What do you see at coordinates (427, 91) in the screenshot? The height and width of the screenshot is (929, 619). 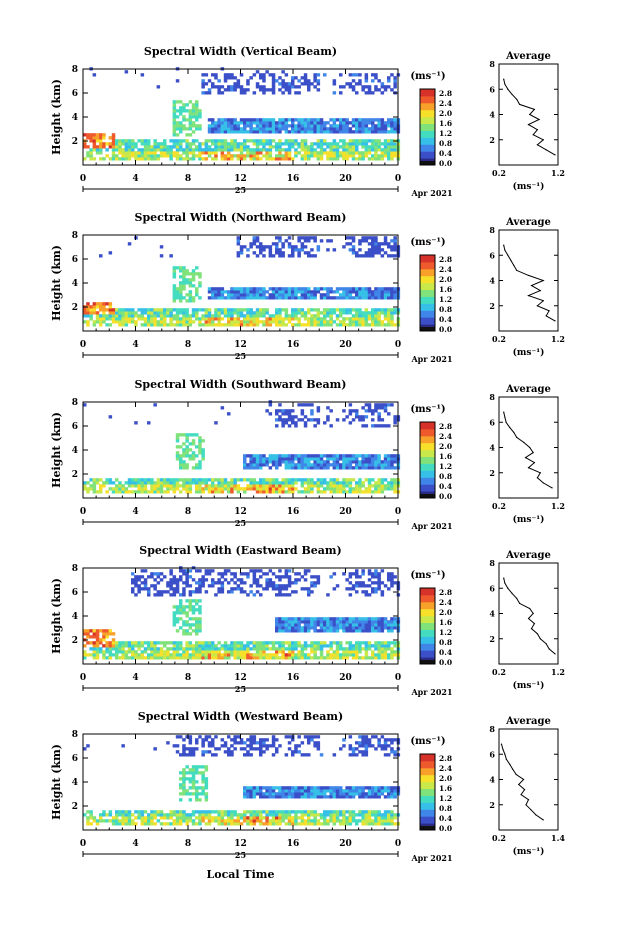 I see `colorbar-segment` at bounding box center [427, 91].